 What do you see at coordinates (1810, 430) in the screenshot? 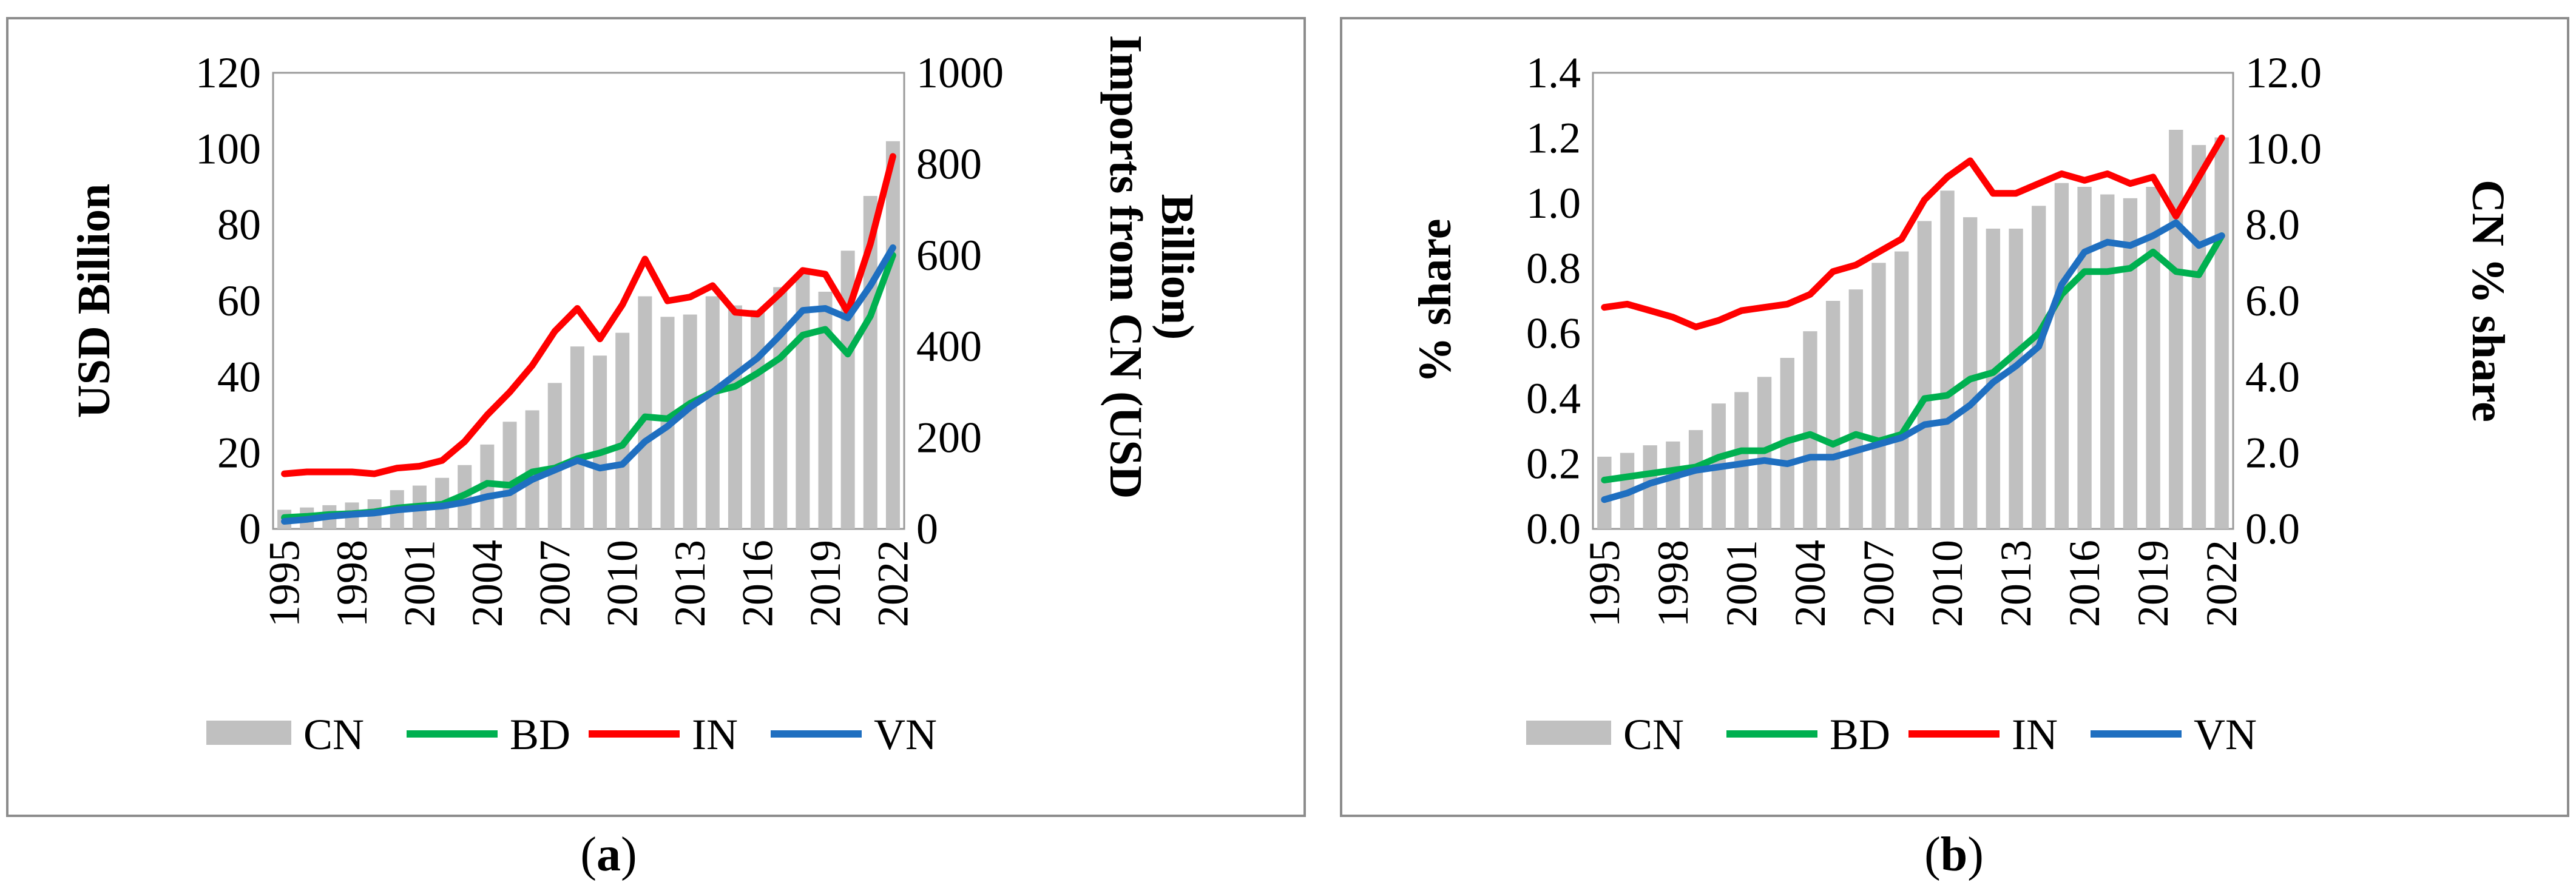
I see `bar-cn-2004` at bounding box center [1810, 430].